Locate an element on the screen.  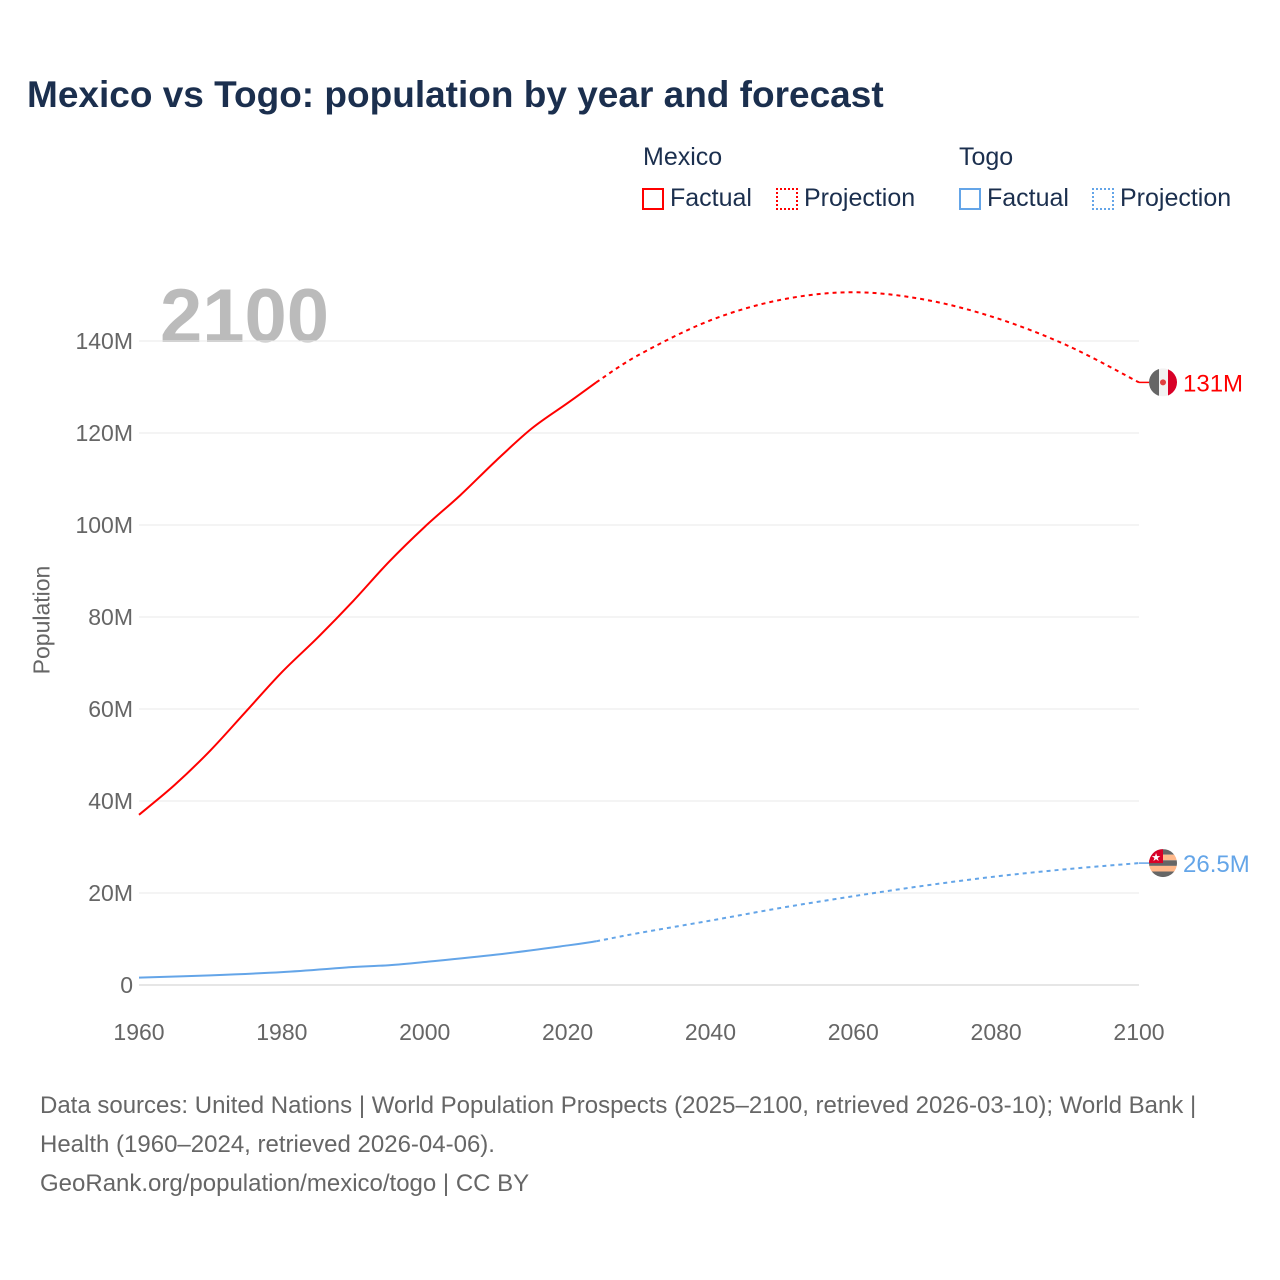
legend-mexico-factual: Factual is located at coordinates (697, 198).